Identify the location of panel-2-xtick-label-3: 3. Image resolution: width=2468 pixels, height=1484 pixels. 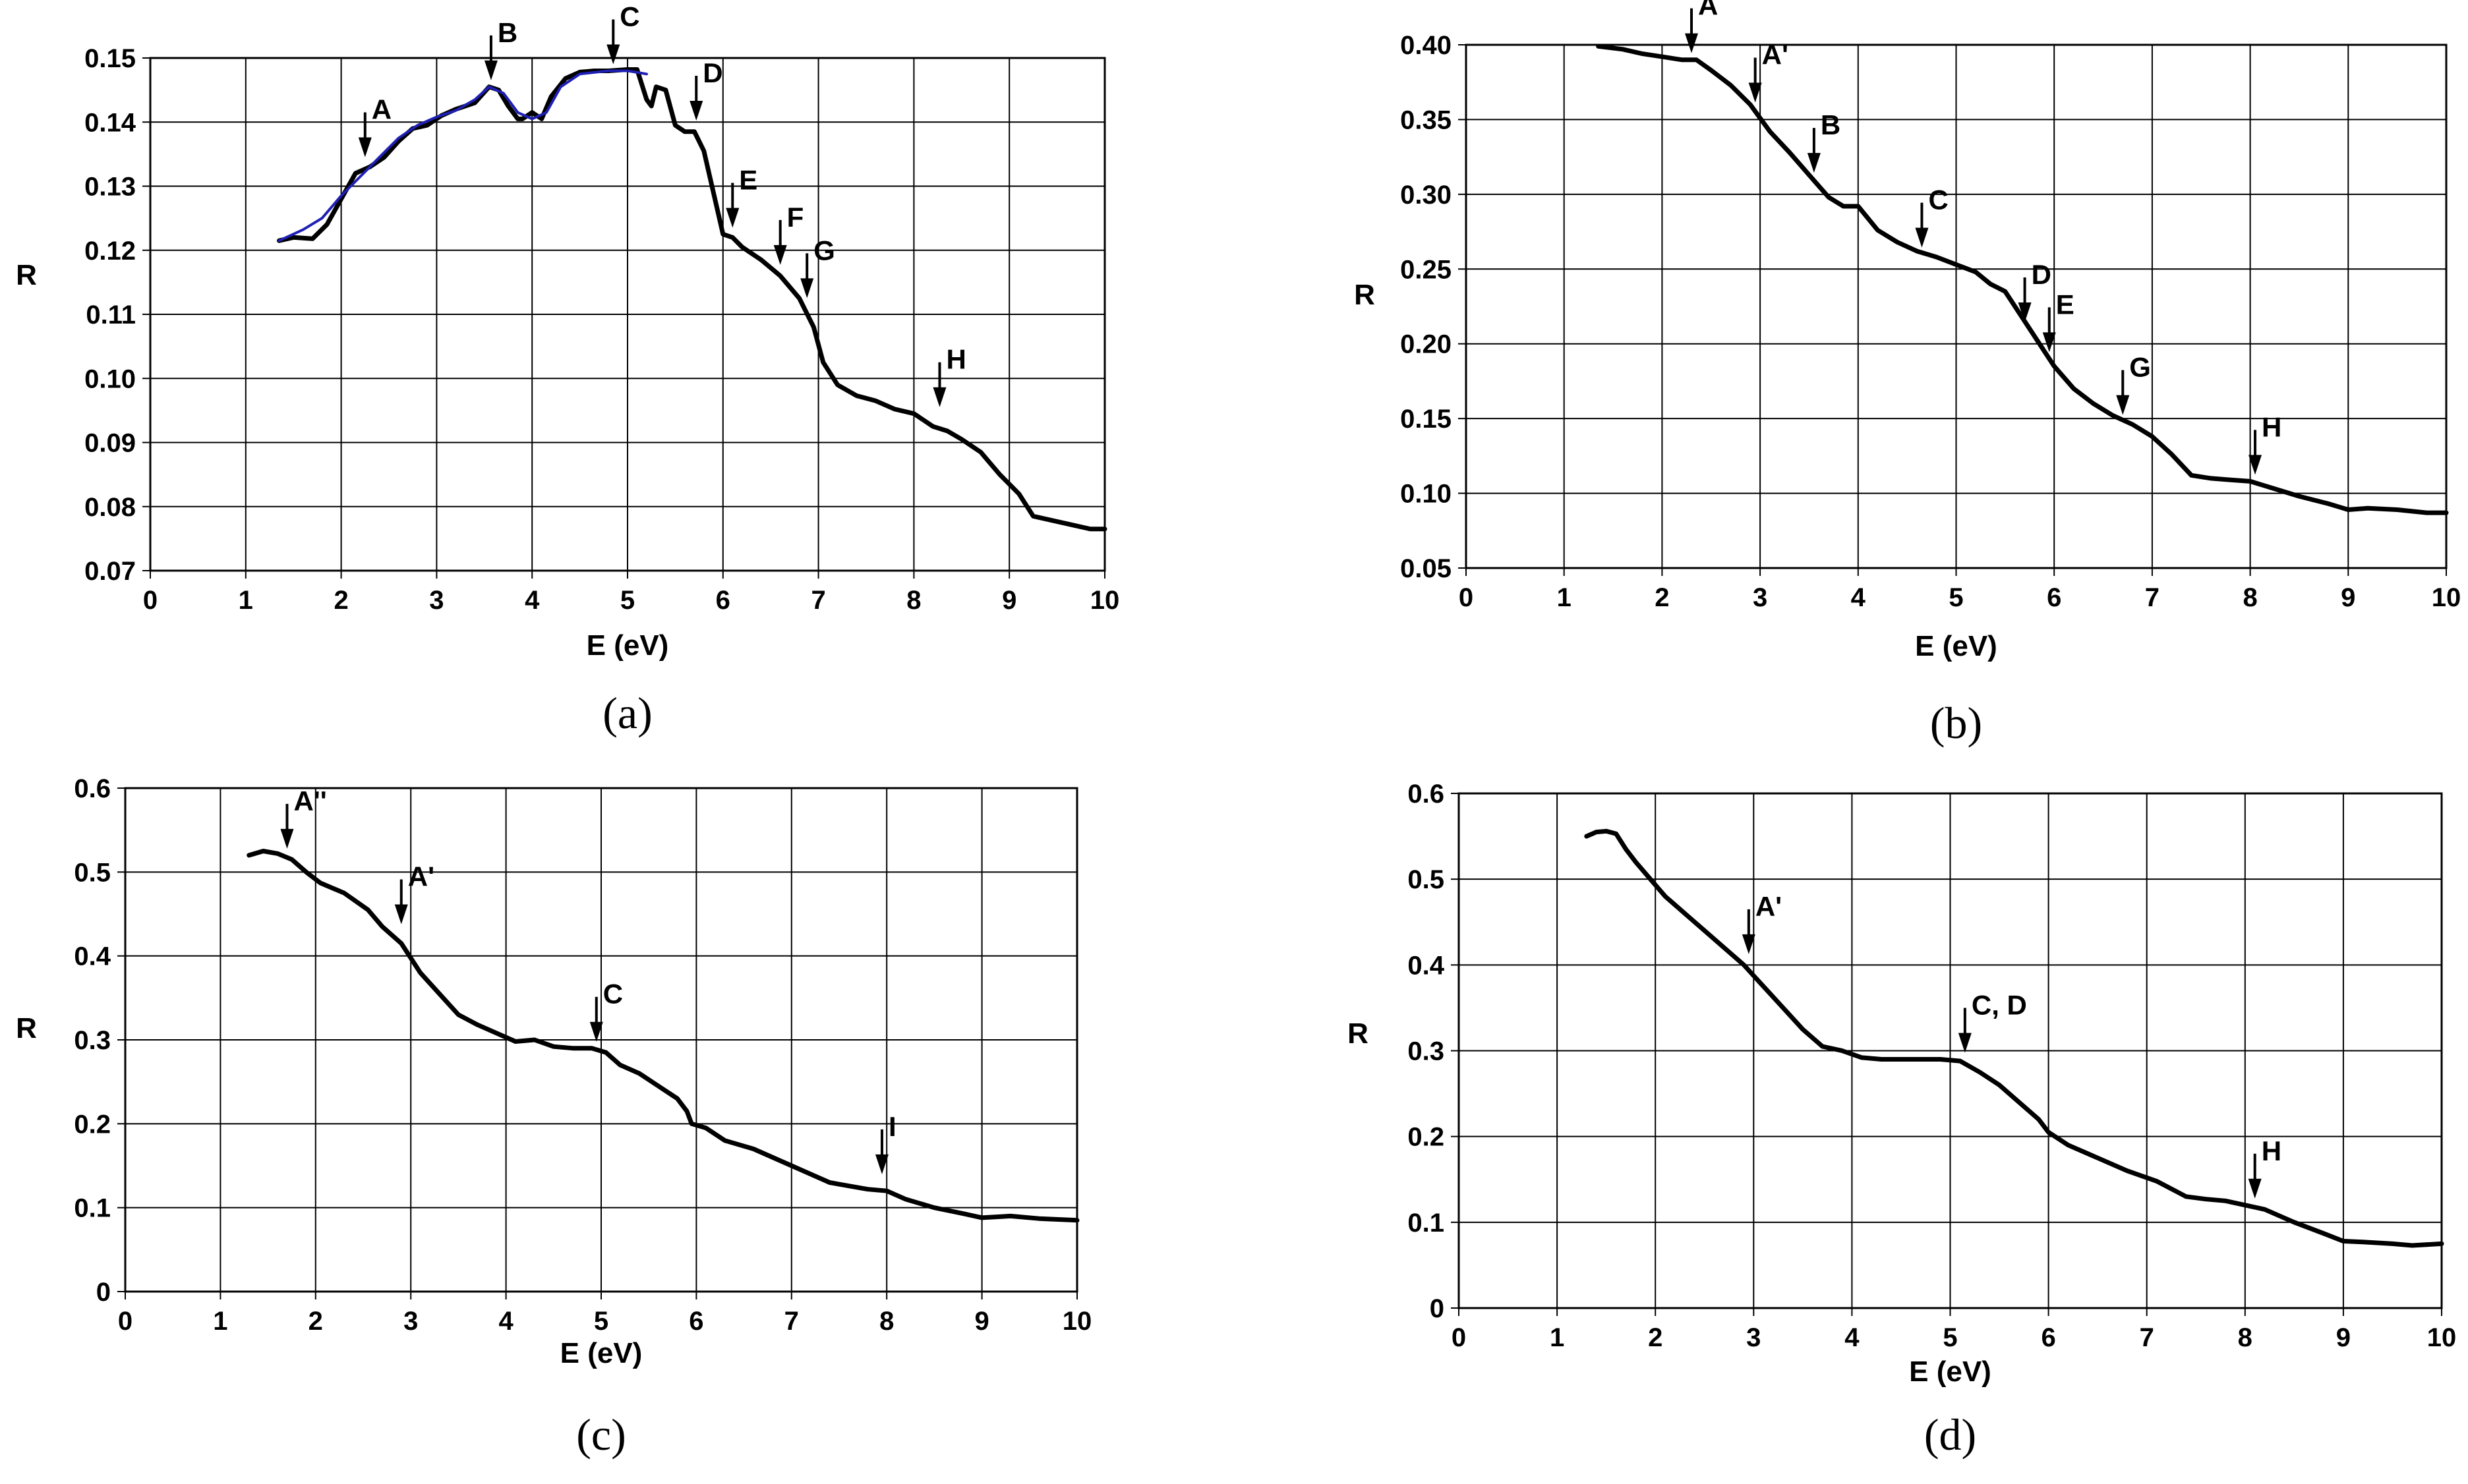
(411, 1321).